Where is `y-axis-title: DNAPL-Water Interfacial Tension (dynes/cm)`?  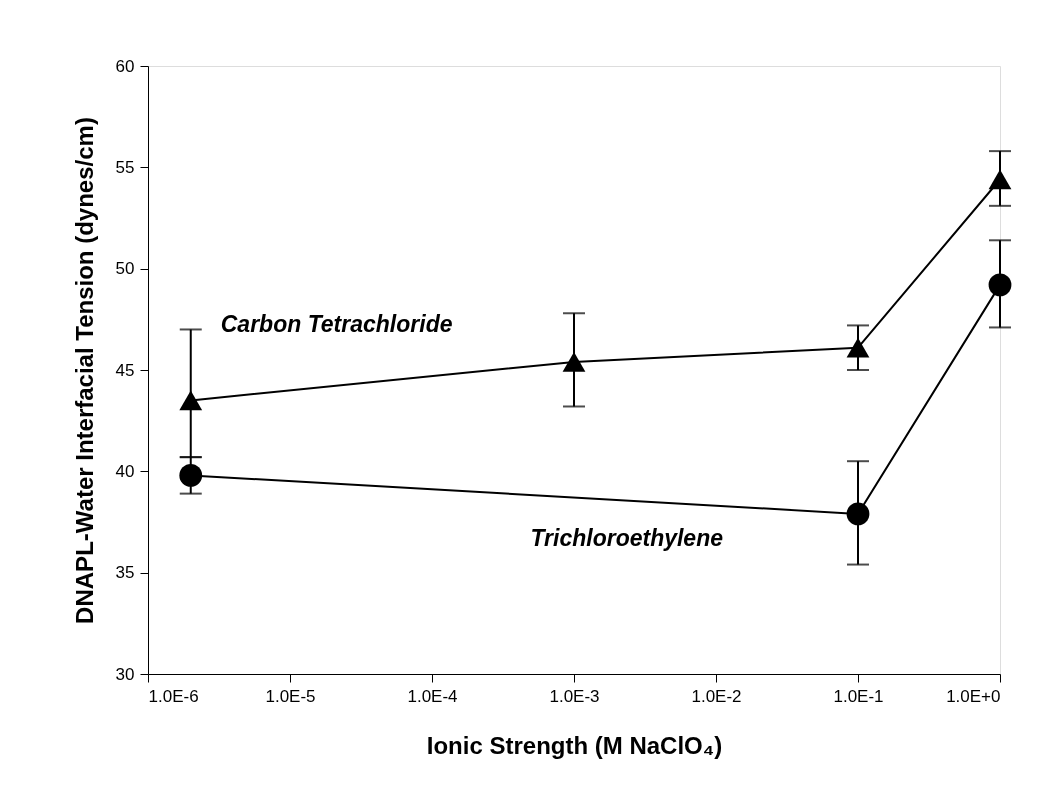
y-axis-title: DNAPL-Water Interfacial Tension (dynes/cm) is located at coordinates (84, 370).